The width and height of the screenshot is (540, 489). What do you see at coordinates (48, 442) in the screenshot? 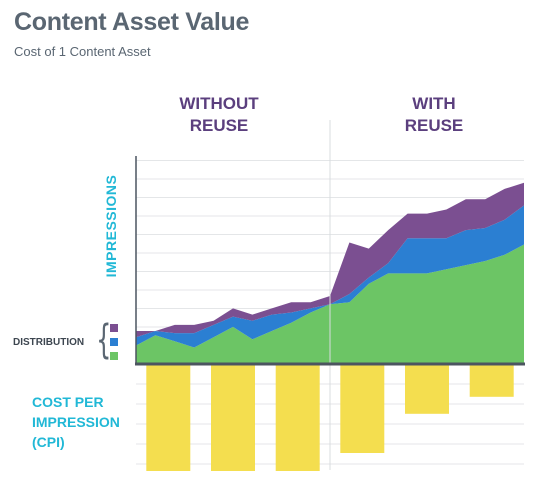
I see `cpi-label-line3: (CPI)` at bounding box center [48, 442].